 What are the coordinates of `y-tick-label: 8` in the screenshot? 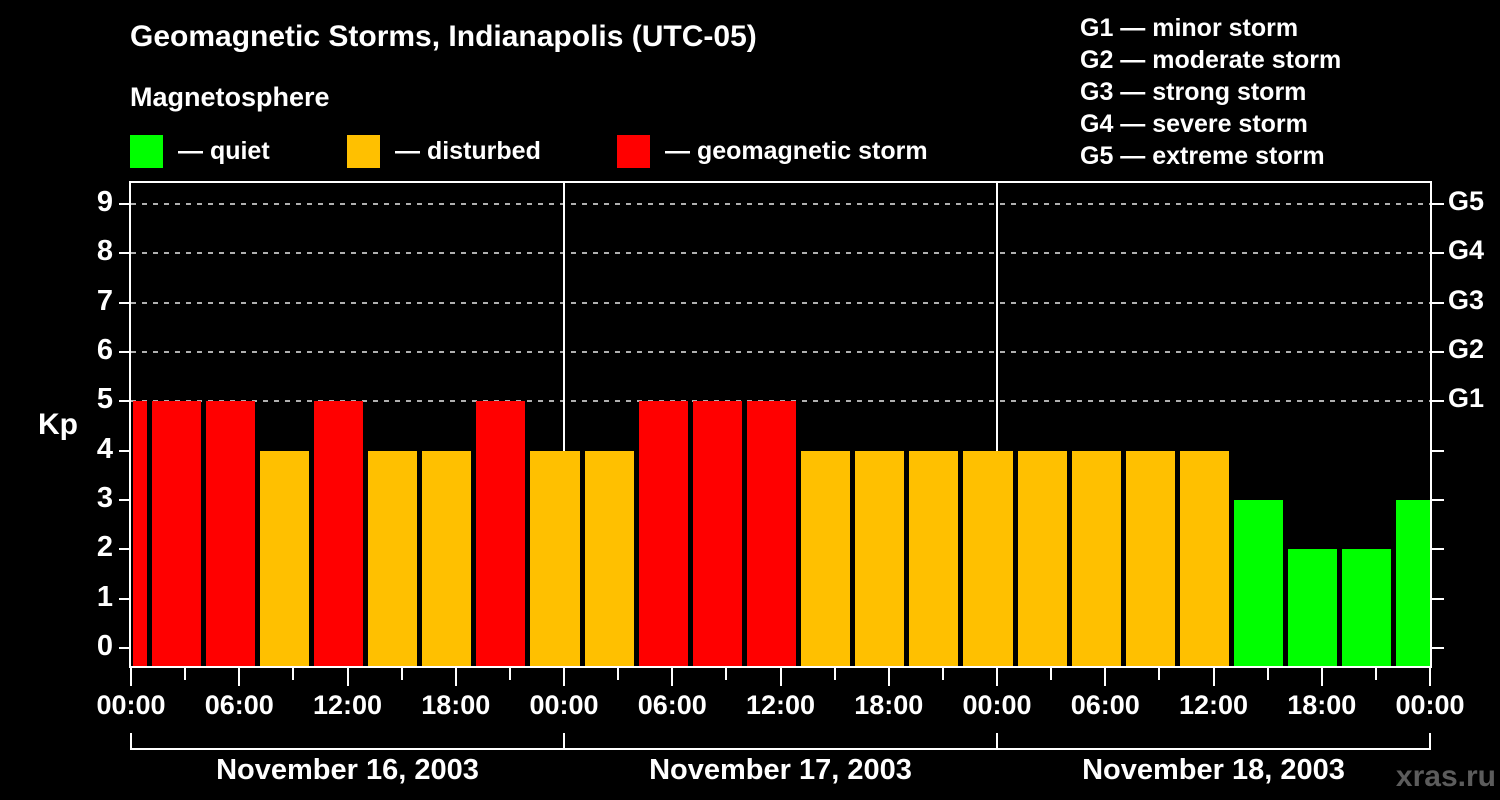 It's located at (104, 251).